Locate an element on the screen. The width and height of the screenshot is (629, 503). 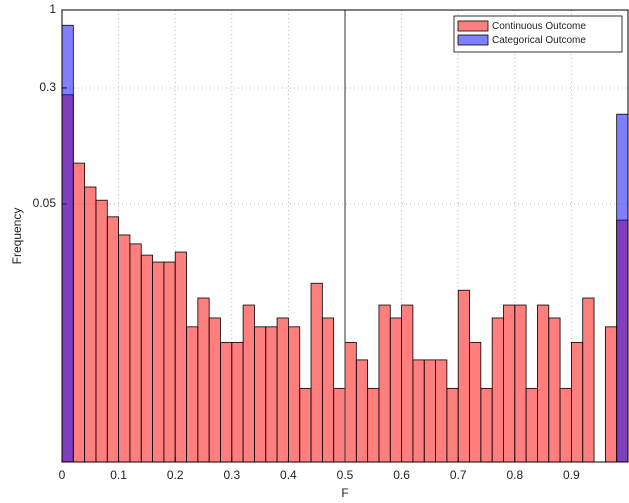
x-tick-label: 0.7 is located at coordinates (458, 475).